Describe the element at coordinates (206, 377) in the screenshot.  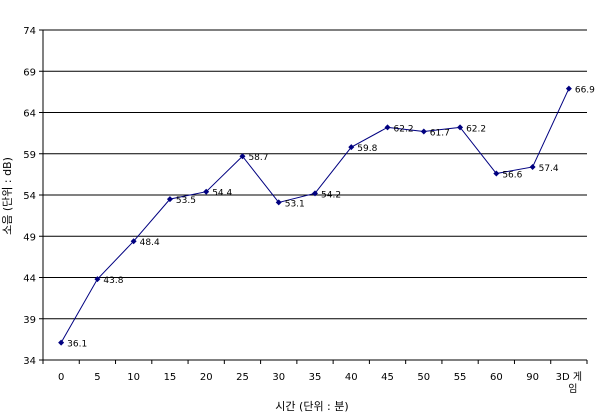
I see `x-tick-label: 20` at that location.